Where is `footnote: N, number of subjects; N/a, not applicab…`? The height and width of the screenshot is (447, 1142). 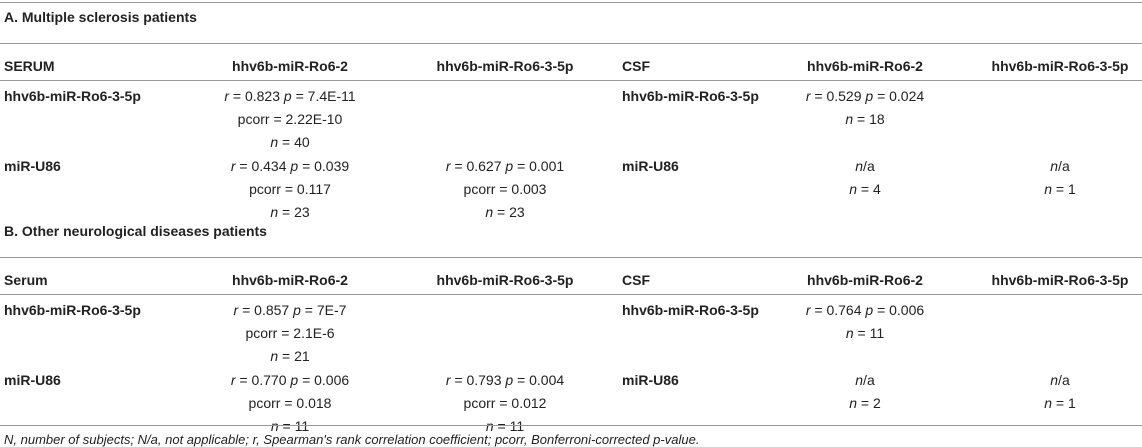 footnote: N, number of subjects; N/a, not applicab… is located at coordinates (352, 439).